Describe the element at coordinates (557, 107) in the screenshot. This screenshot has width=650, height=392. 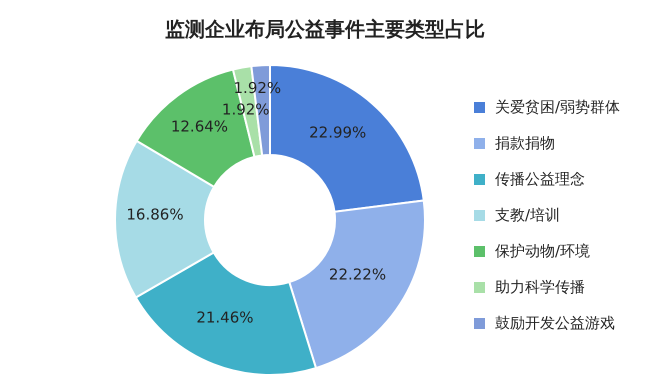
I see `legend-label: 关爱贫困/弱势群体` at that location.